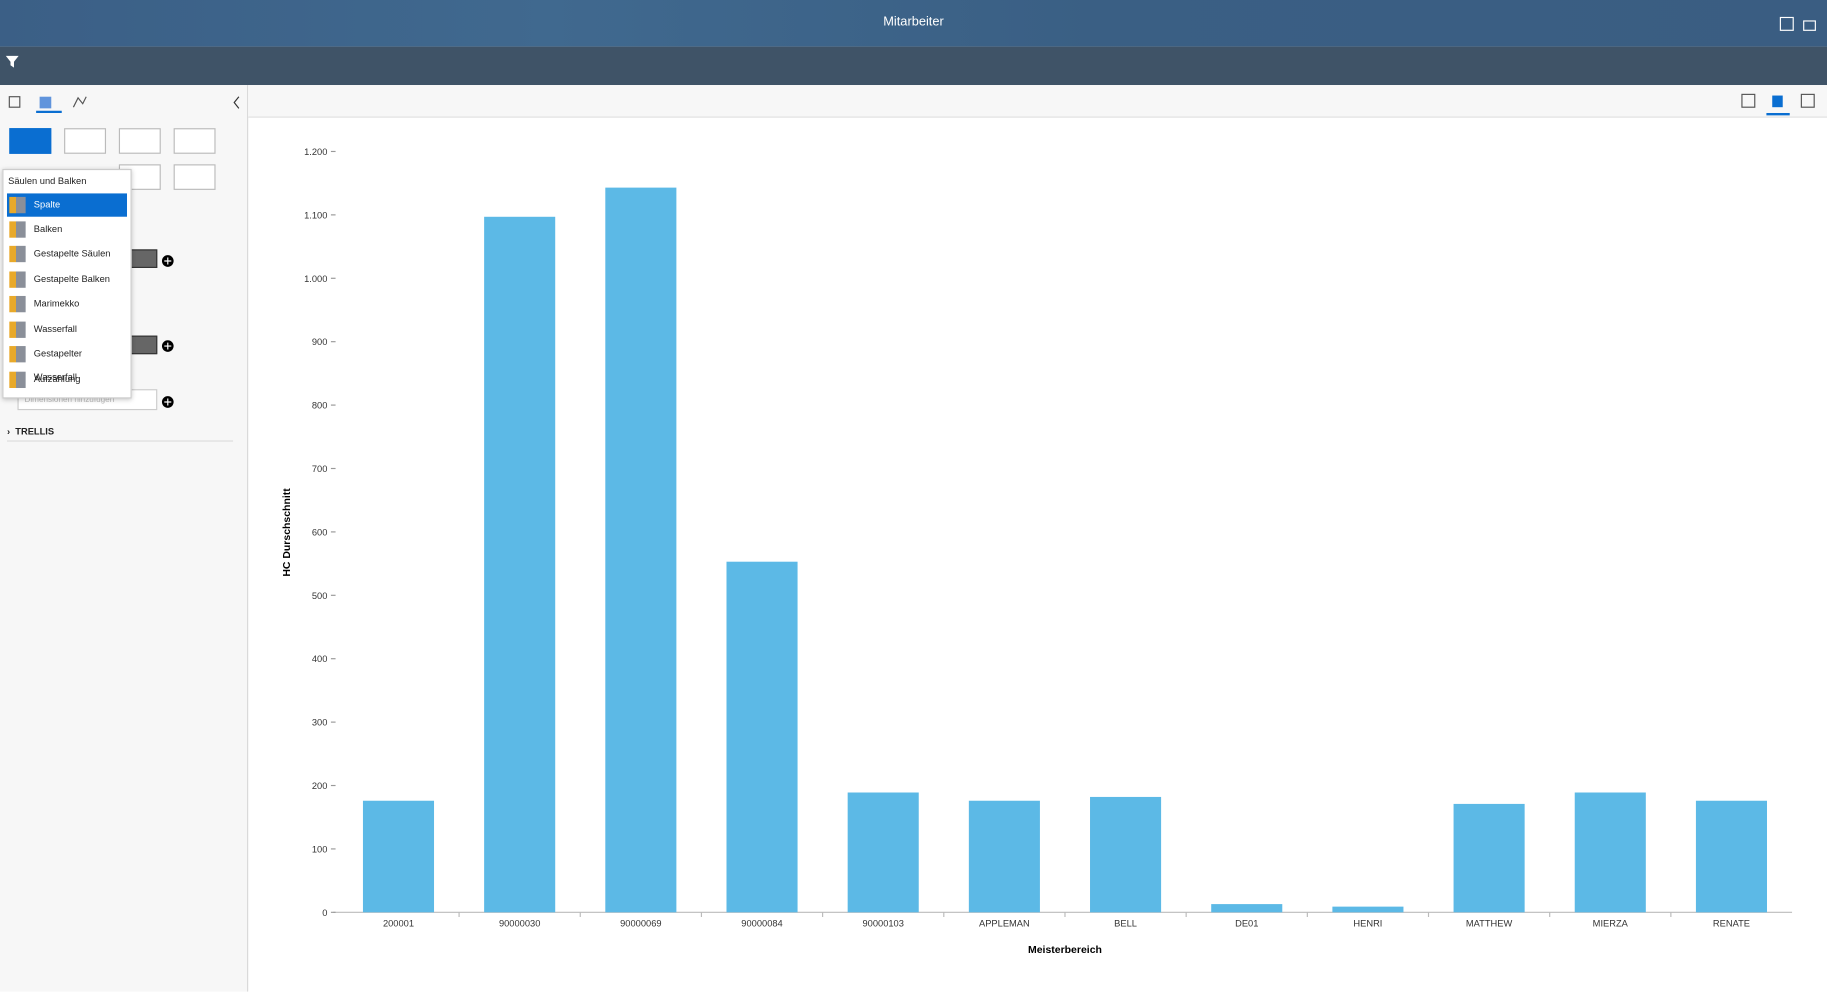  Describe the element at coordinates (1004, 923) in the screenshot. I see `x-tick-label: APPLEMAN` at that location.